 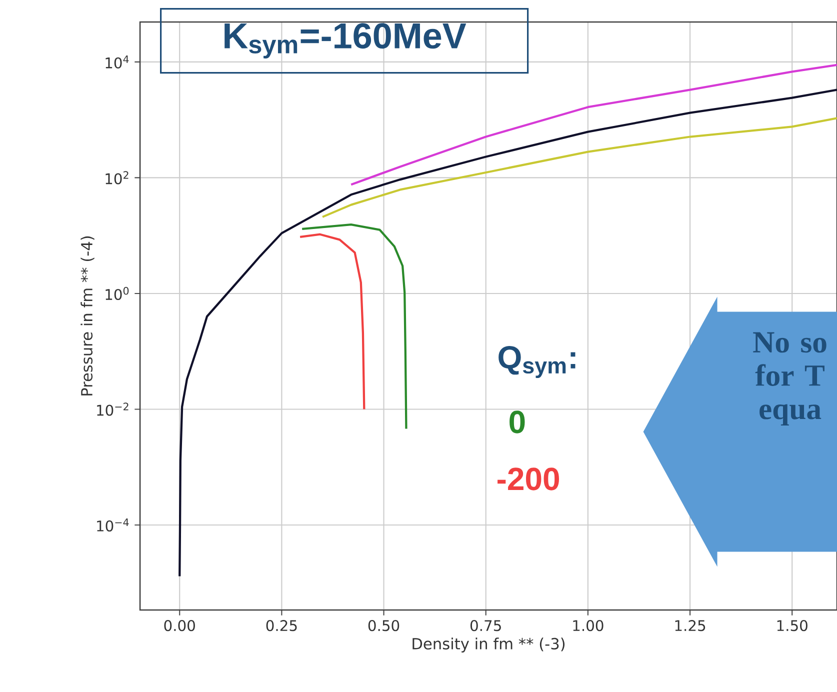 I want to click on x-tick-label: 0.00, so click(x=179, y=626).